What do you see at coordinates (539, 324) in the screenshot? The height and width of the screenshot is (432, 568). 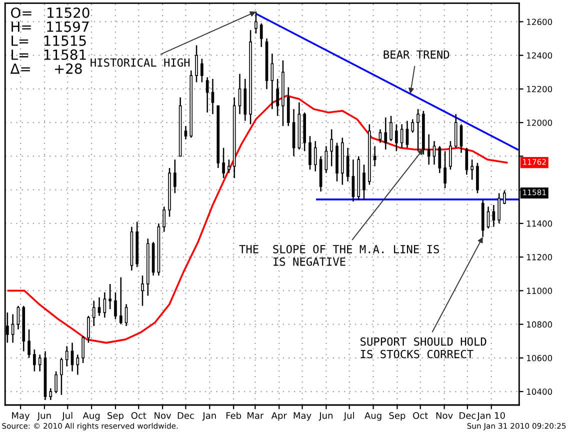 I see `y-tick-label: 10800` at bounding box center [539, 324].